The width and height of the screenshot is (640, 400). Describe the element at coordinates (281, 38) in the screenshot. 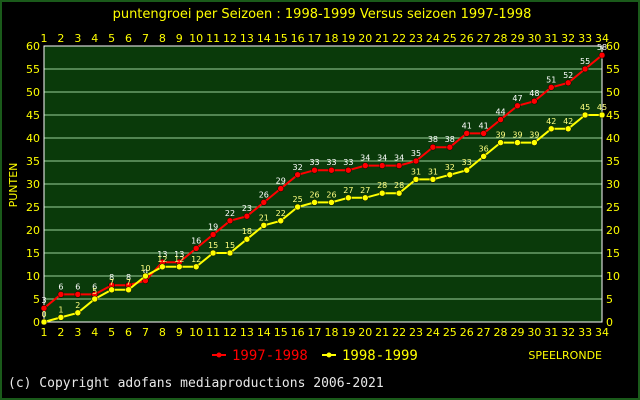

I see `x-tick-label-top: 15` at that location.